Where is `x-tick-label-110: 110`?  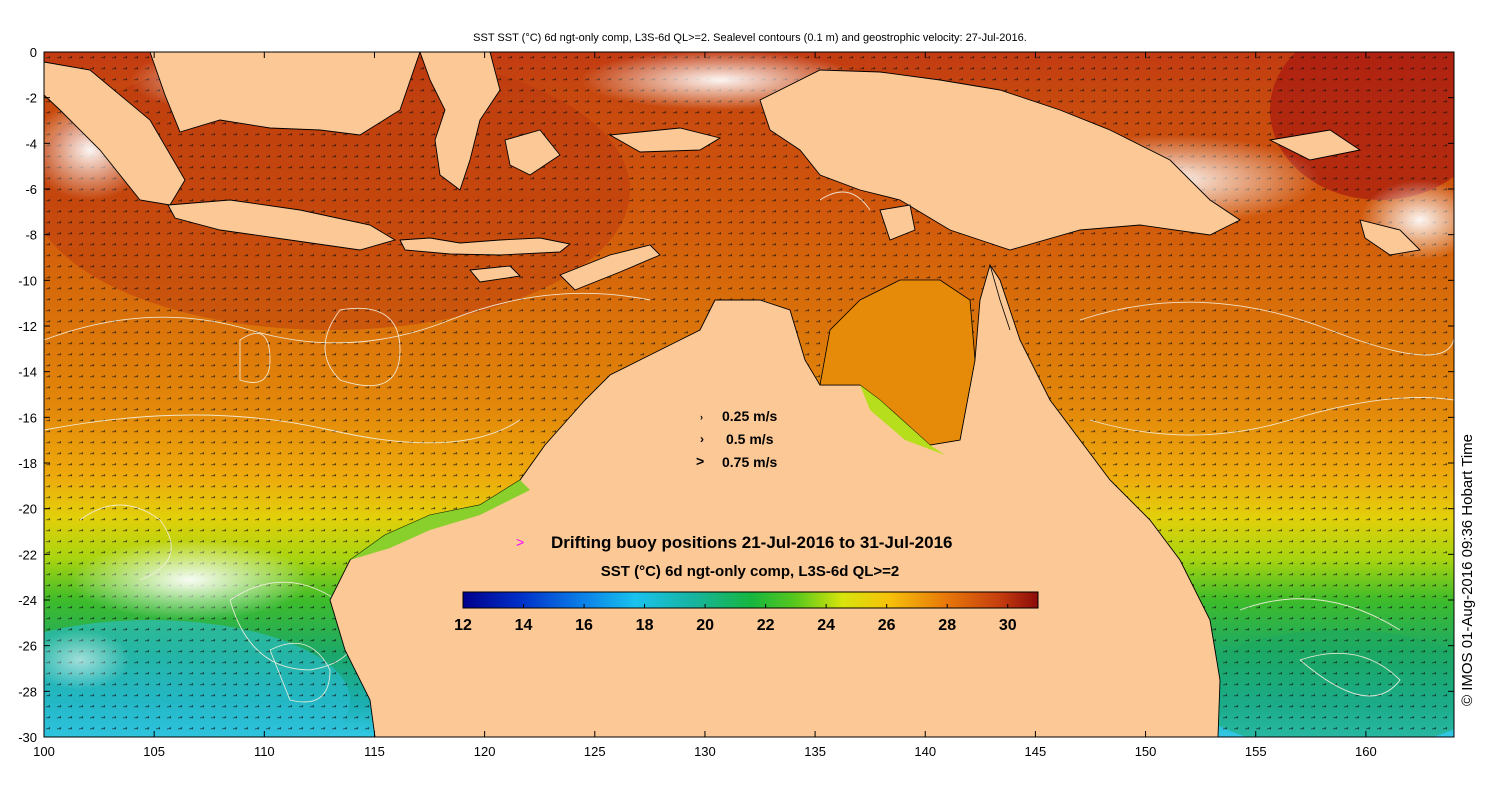 x-tick-label-110: 110 is located at coordinates (264, 751).